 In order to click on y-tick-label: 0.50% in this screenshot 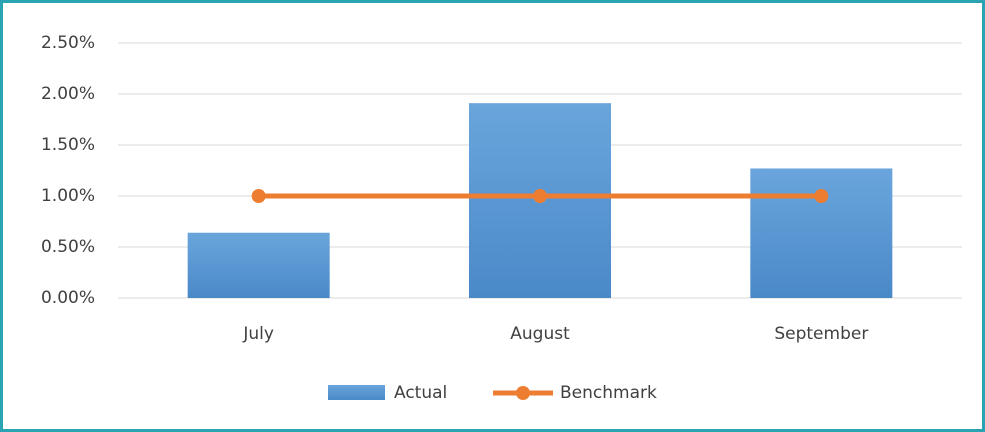, I will do `click(68, 247)`.